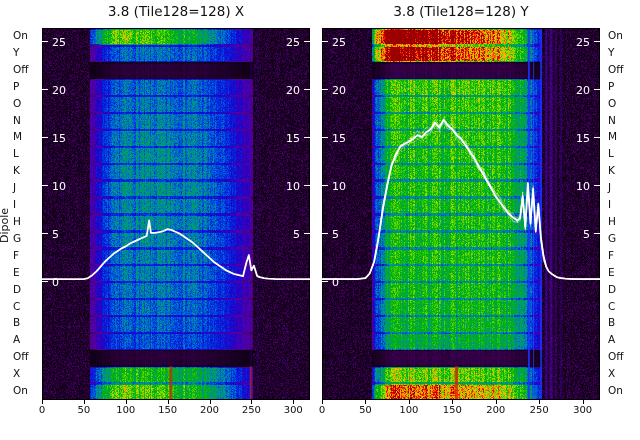  Describe the element at coordinates (461, 12) in the screenshot. I see `plot-y-title: 3.8 (Tile128=128) Y` at that location.